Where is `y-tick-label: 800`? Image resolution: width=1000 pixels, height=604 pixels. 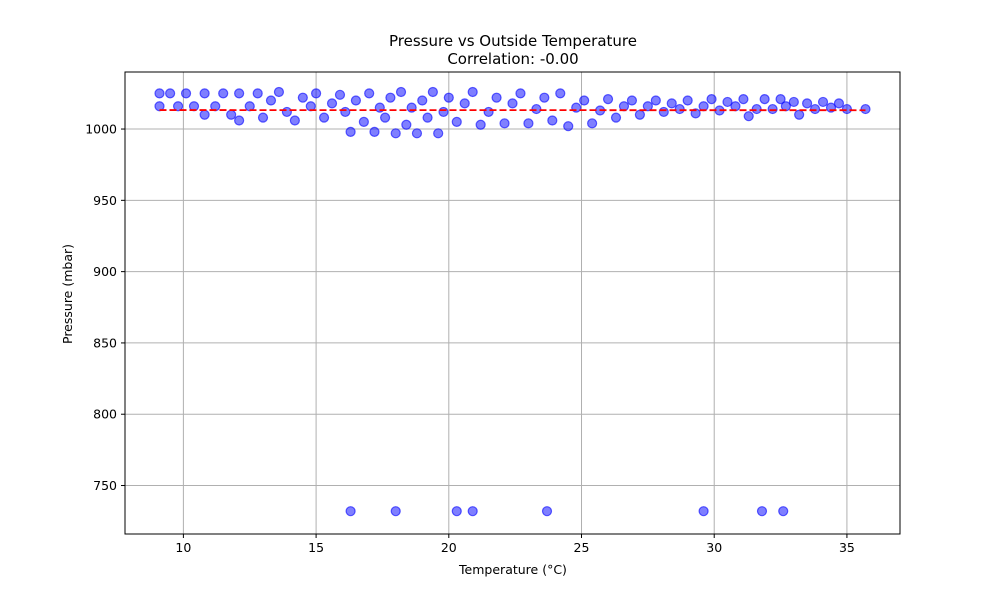
y-tick-label: 800 is located at coordinates (105, 414).